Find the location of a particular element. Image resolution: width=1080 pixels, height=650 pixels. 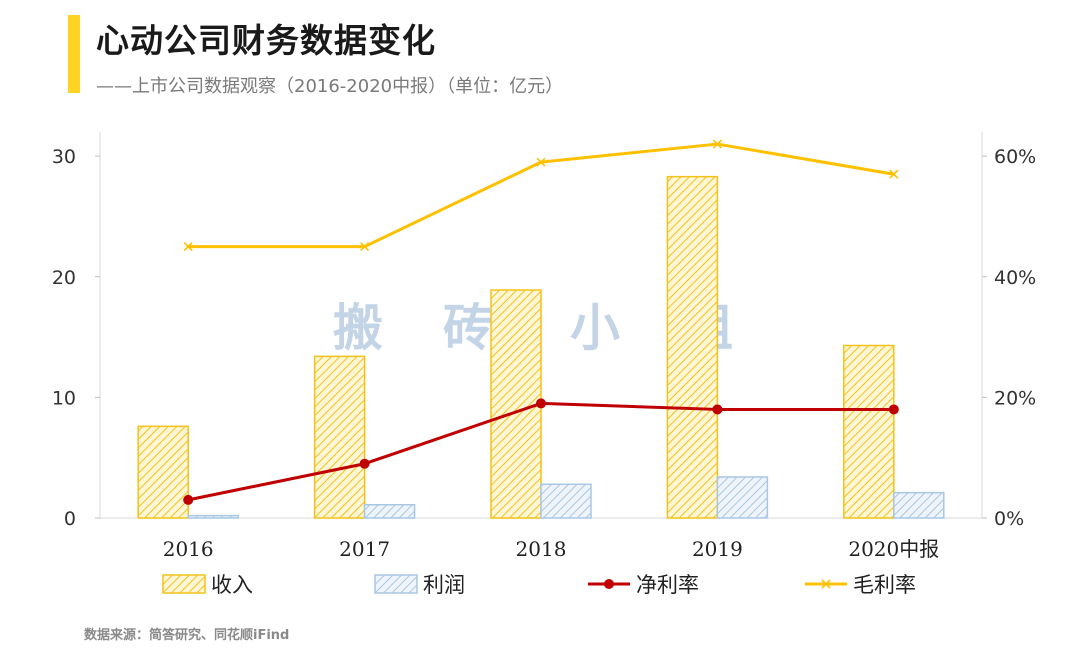

x-category-label: 2017 is located at coordinates (364, 549).